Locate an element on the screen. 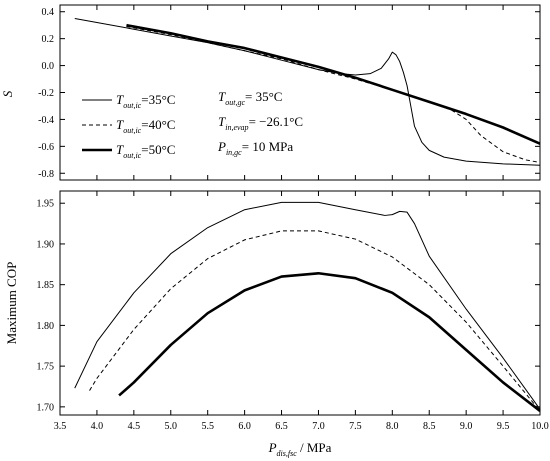 Image resolution: width=550 pixels, height=461 pixels. annotation-t-out-gc: Tout,gc= 35°C is located at coordinates (250, 98).